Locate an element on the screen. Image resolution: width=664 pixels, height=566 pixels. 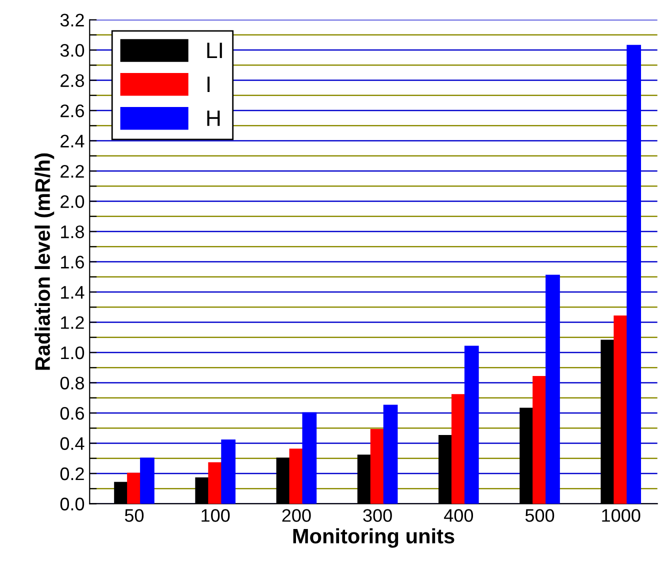
y-tick-label: 1.8 is located at coordinates (72, 231).